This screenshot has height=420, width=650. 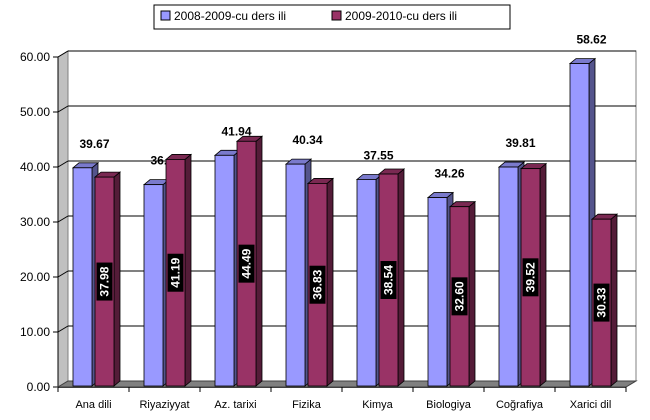 I want to click on data-label-series-2: 44.49, so click(x=247, y=263).